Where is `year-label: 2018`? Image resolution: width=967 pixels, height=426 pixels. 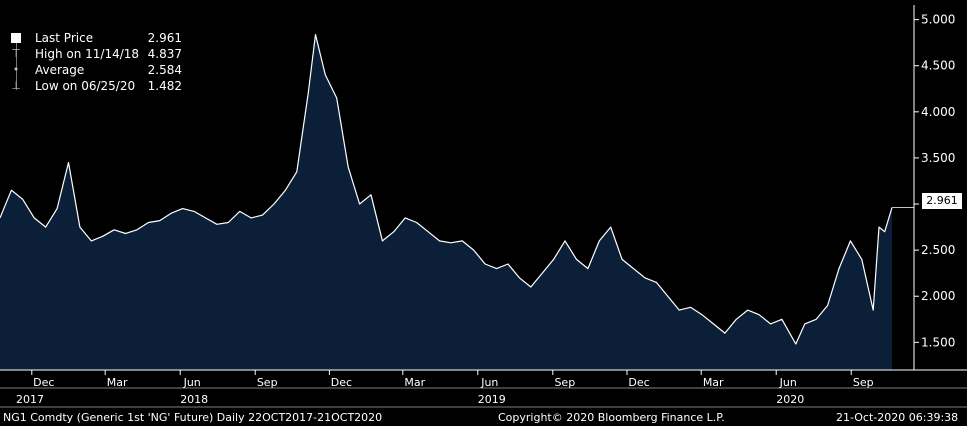 year-label: 2018 is located at coordinates (194, 399).